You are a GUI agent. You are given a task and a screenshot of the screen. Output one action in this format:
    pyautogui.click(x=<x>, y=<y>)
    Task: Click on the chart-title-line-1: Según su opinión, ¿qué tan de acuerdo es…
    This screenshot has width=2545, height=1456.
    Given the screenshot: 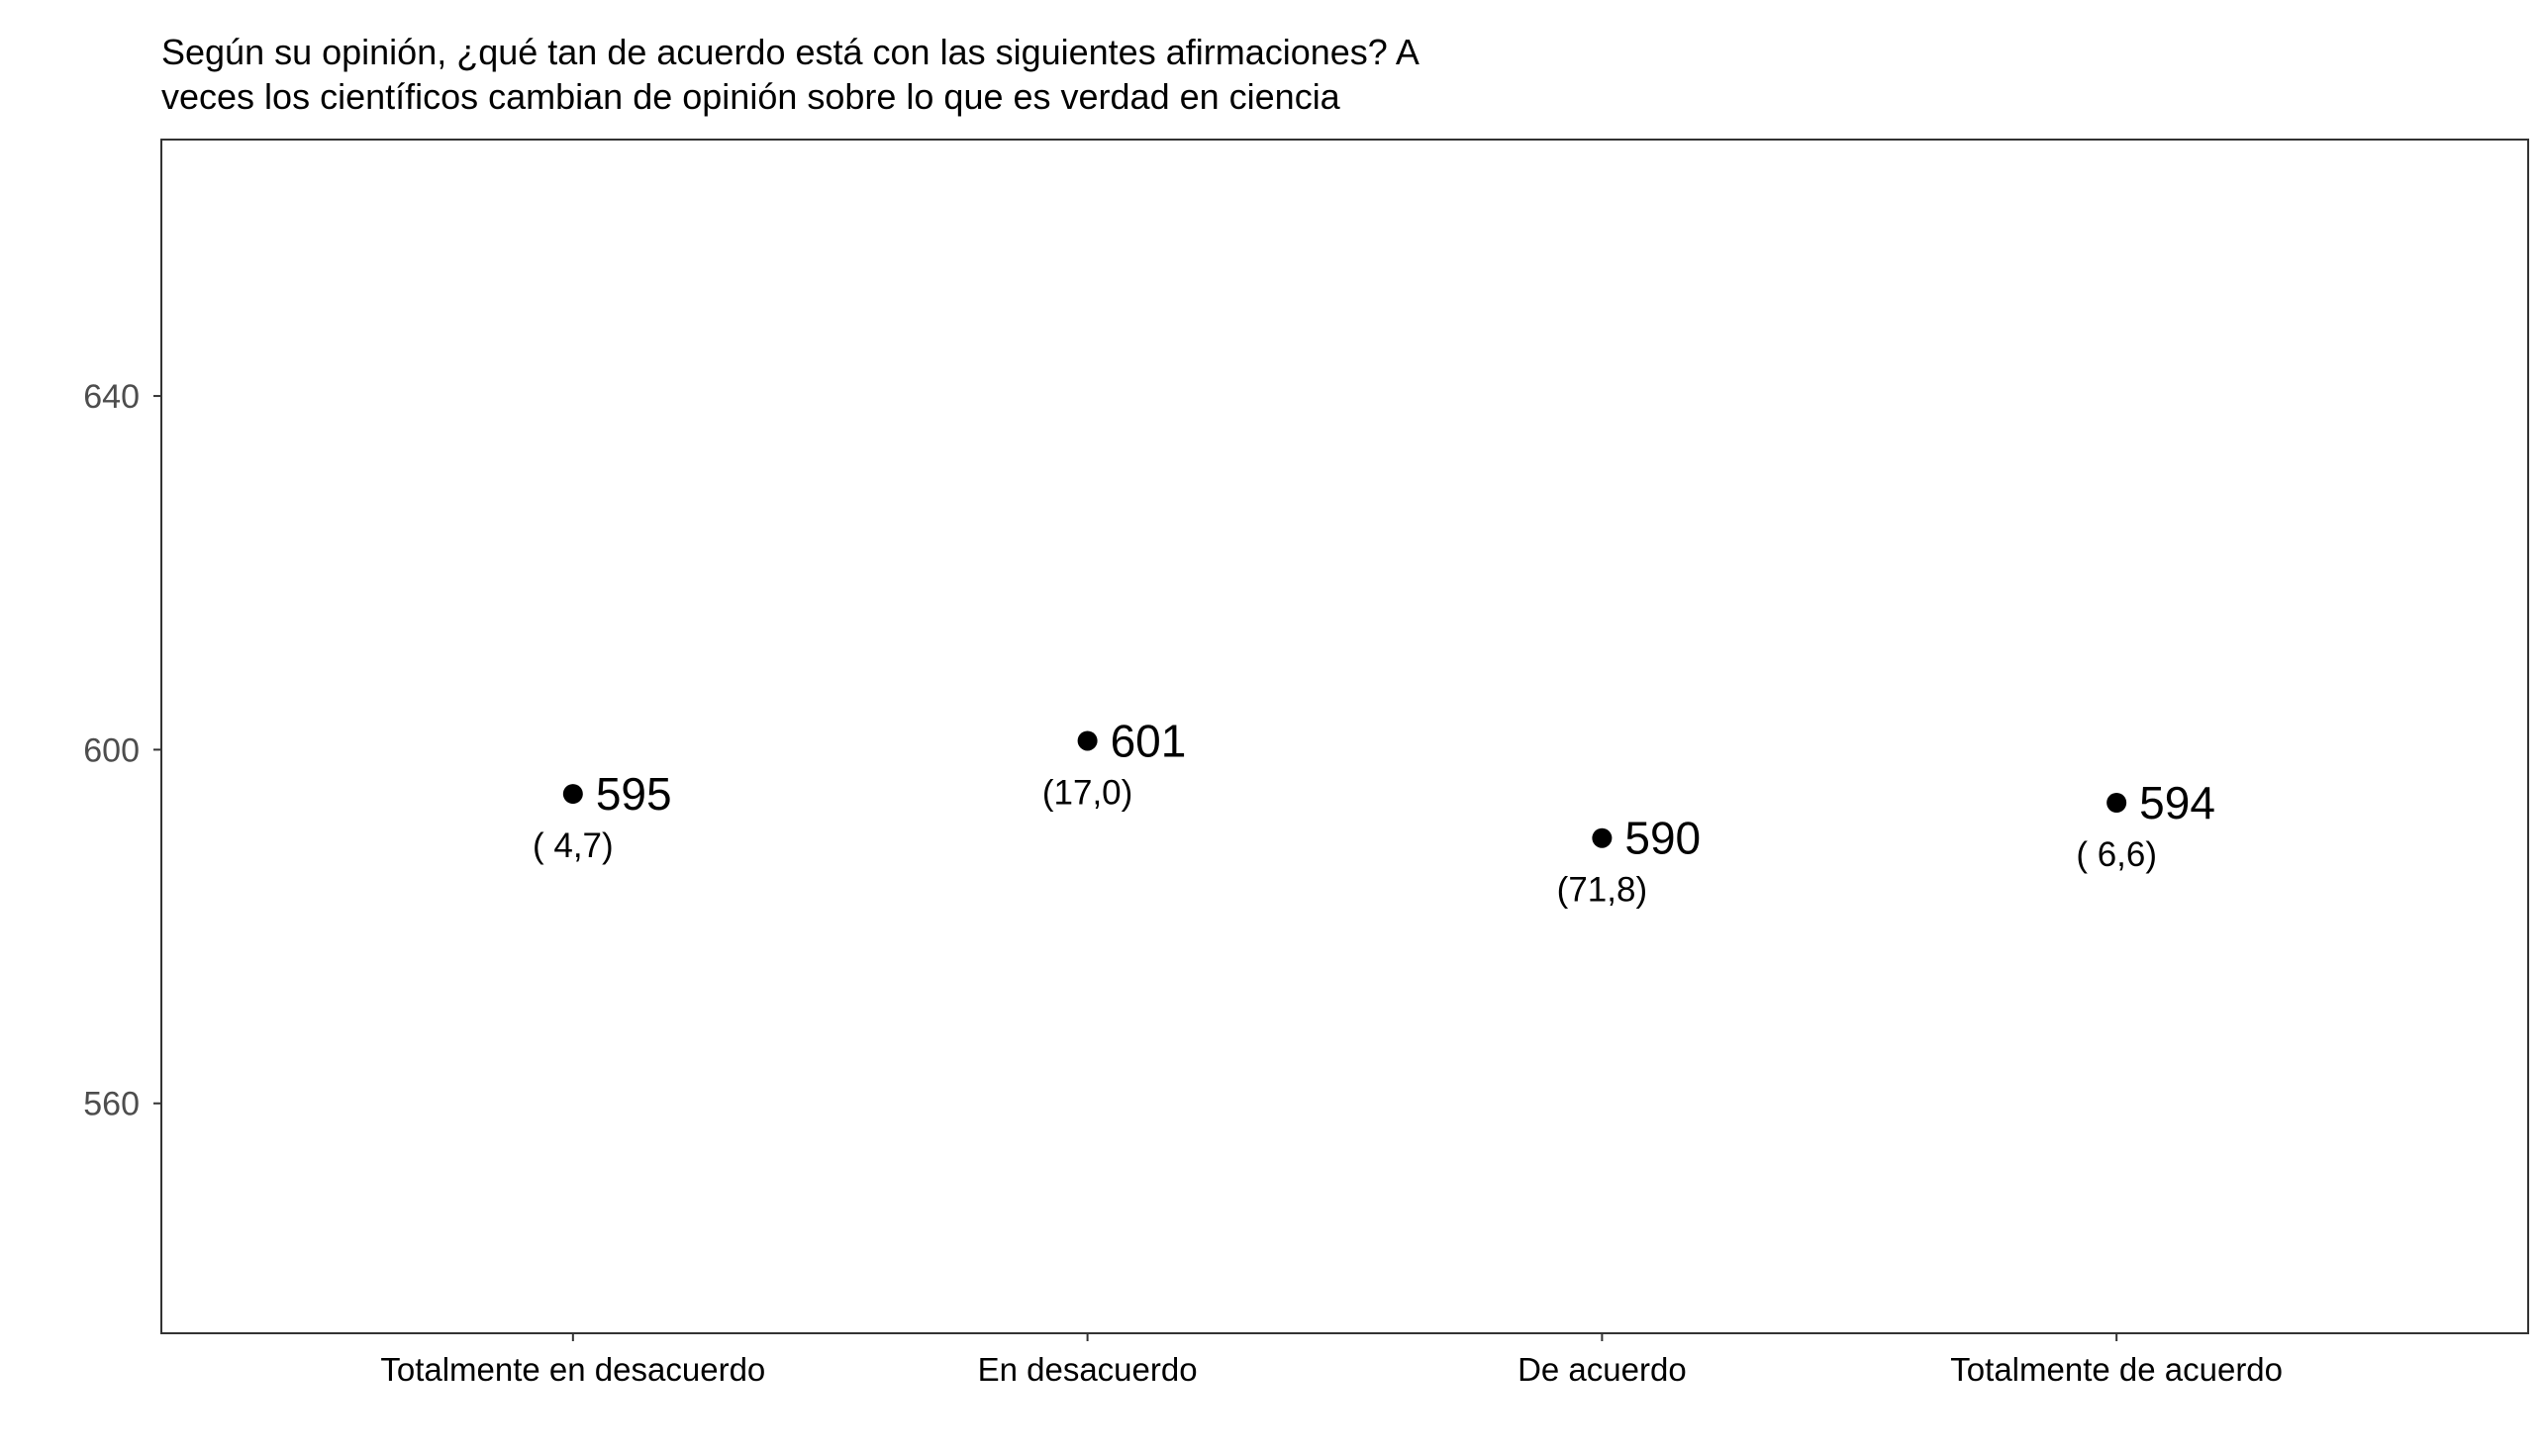 What is the action you would take?
    pyautogui.click(x=790, y=52)
    